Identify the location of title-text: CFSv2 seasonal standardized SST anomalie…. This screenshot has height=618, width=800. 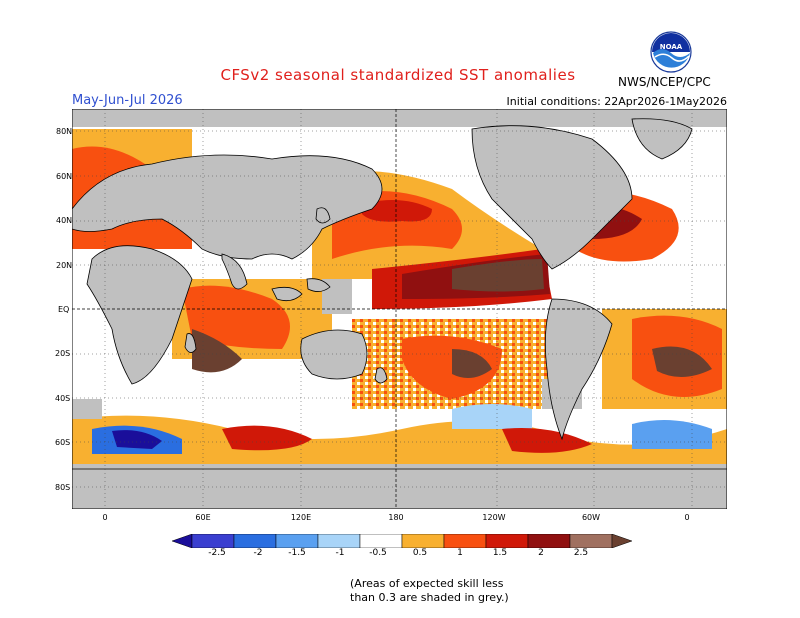
(398, 75).